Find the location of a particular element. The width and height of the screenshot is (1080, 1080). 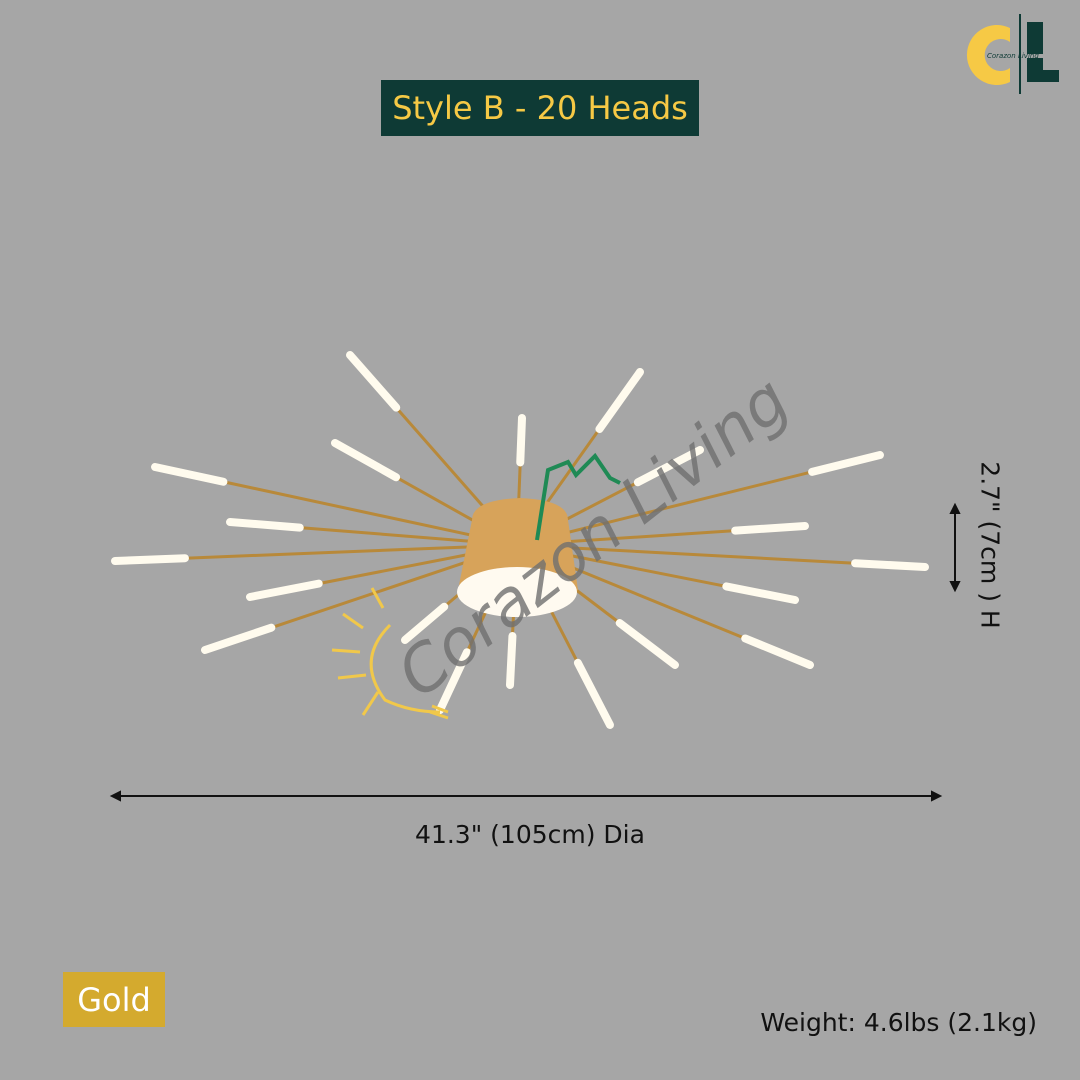

weight-label: Weight: 4.6lbs (2.1kg) is located at coordinates (898, 1022).